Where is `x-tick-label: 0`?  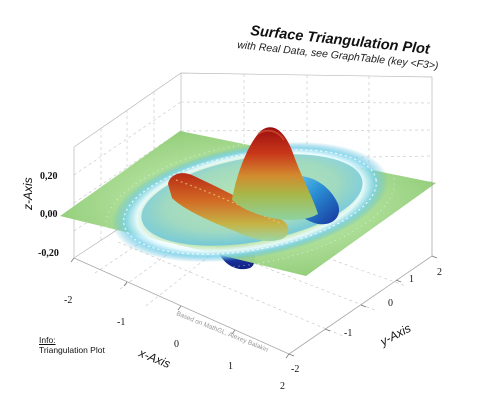
x-tick-label: 0 is located at coordinates (176, 344).